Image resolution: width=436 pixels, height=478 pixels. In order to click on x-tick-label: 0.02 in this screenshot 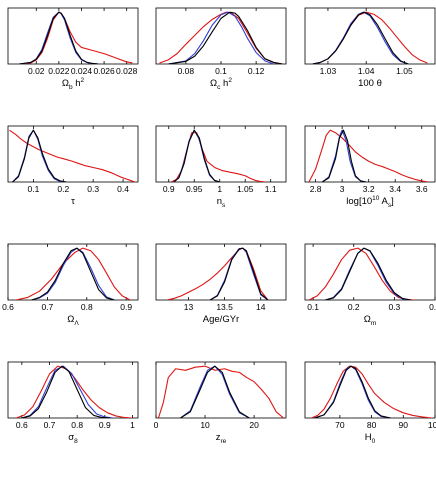, I will do `click(36, 71)`.